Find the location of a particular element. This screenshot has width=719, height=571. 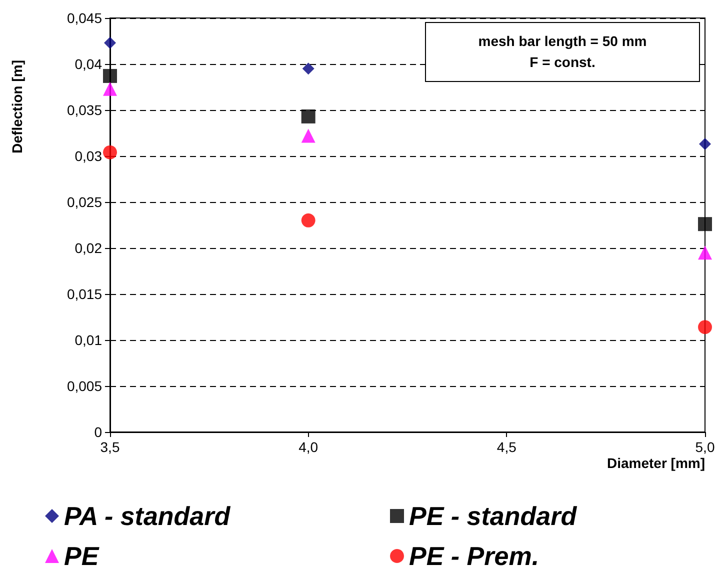

x-axis-title: Diameter [mm] is located at coordinates (656, 463).